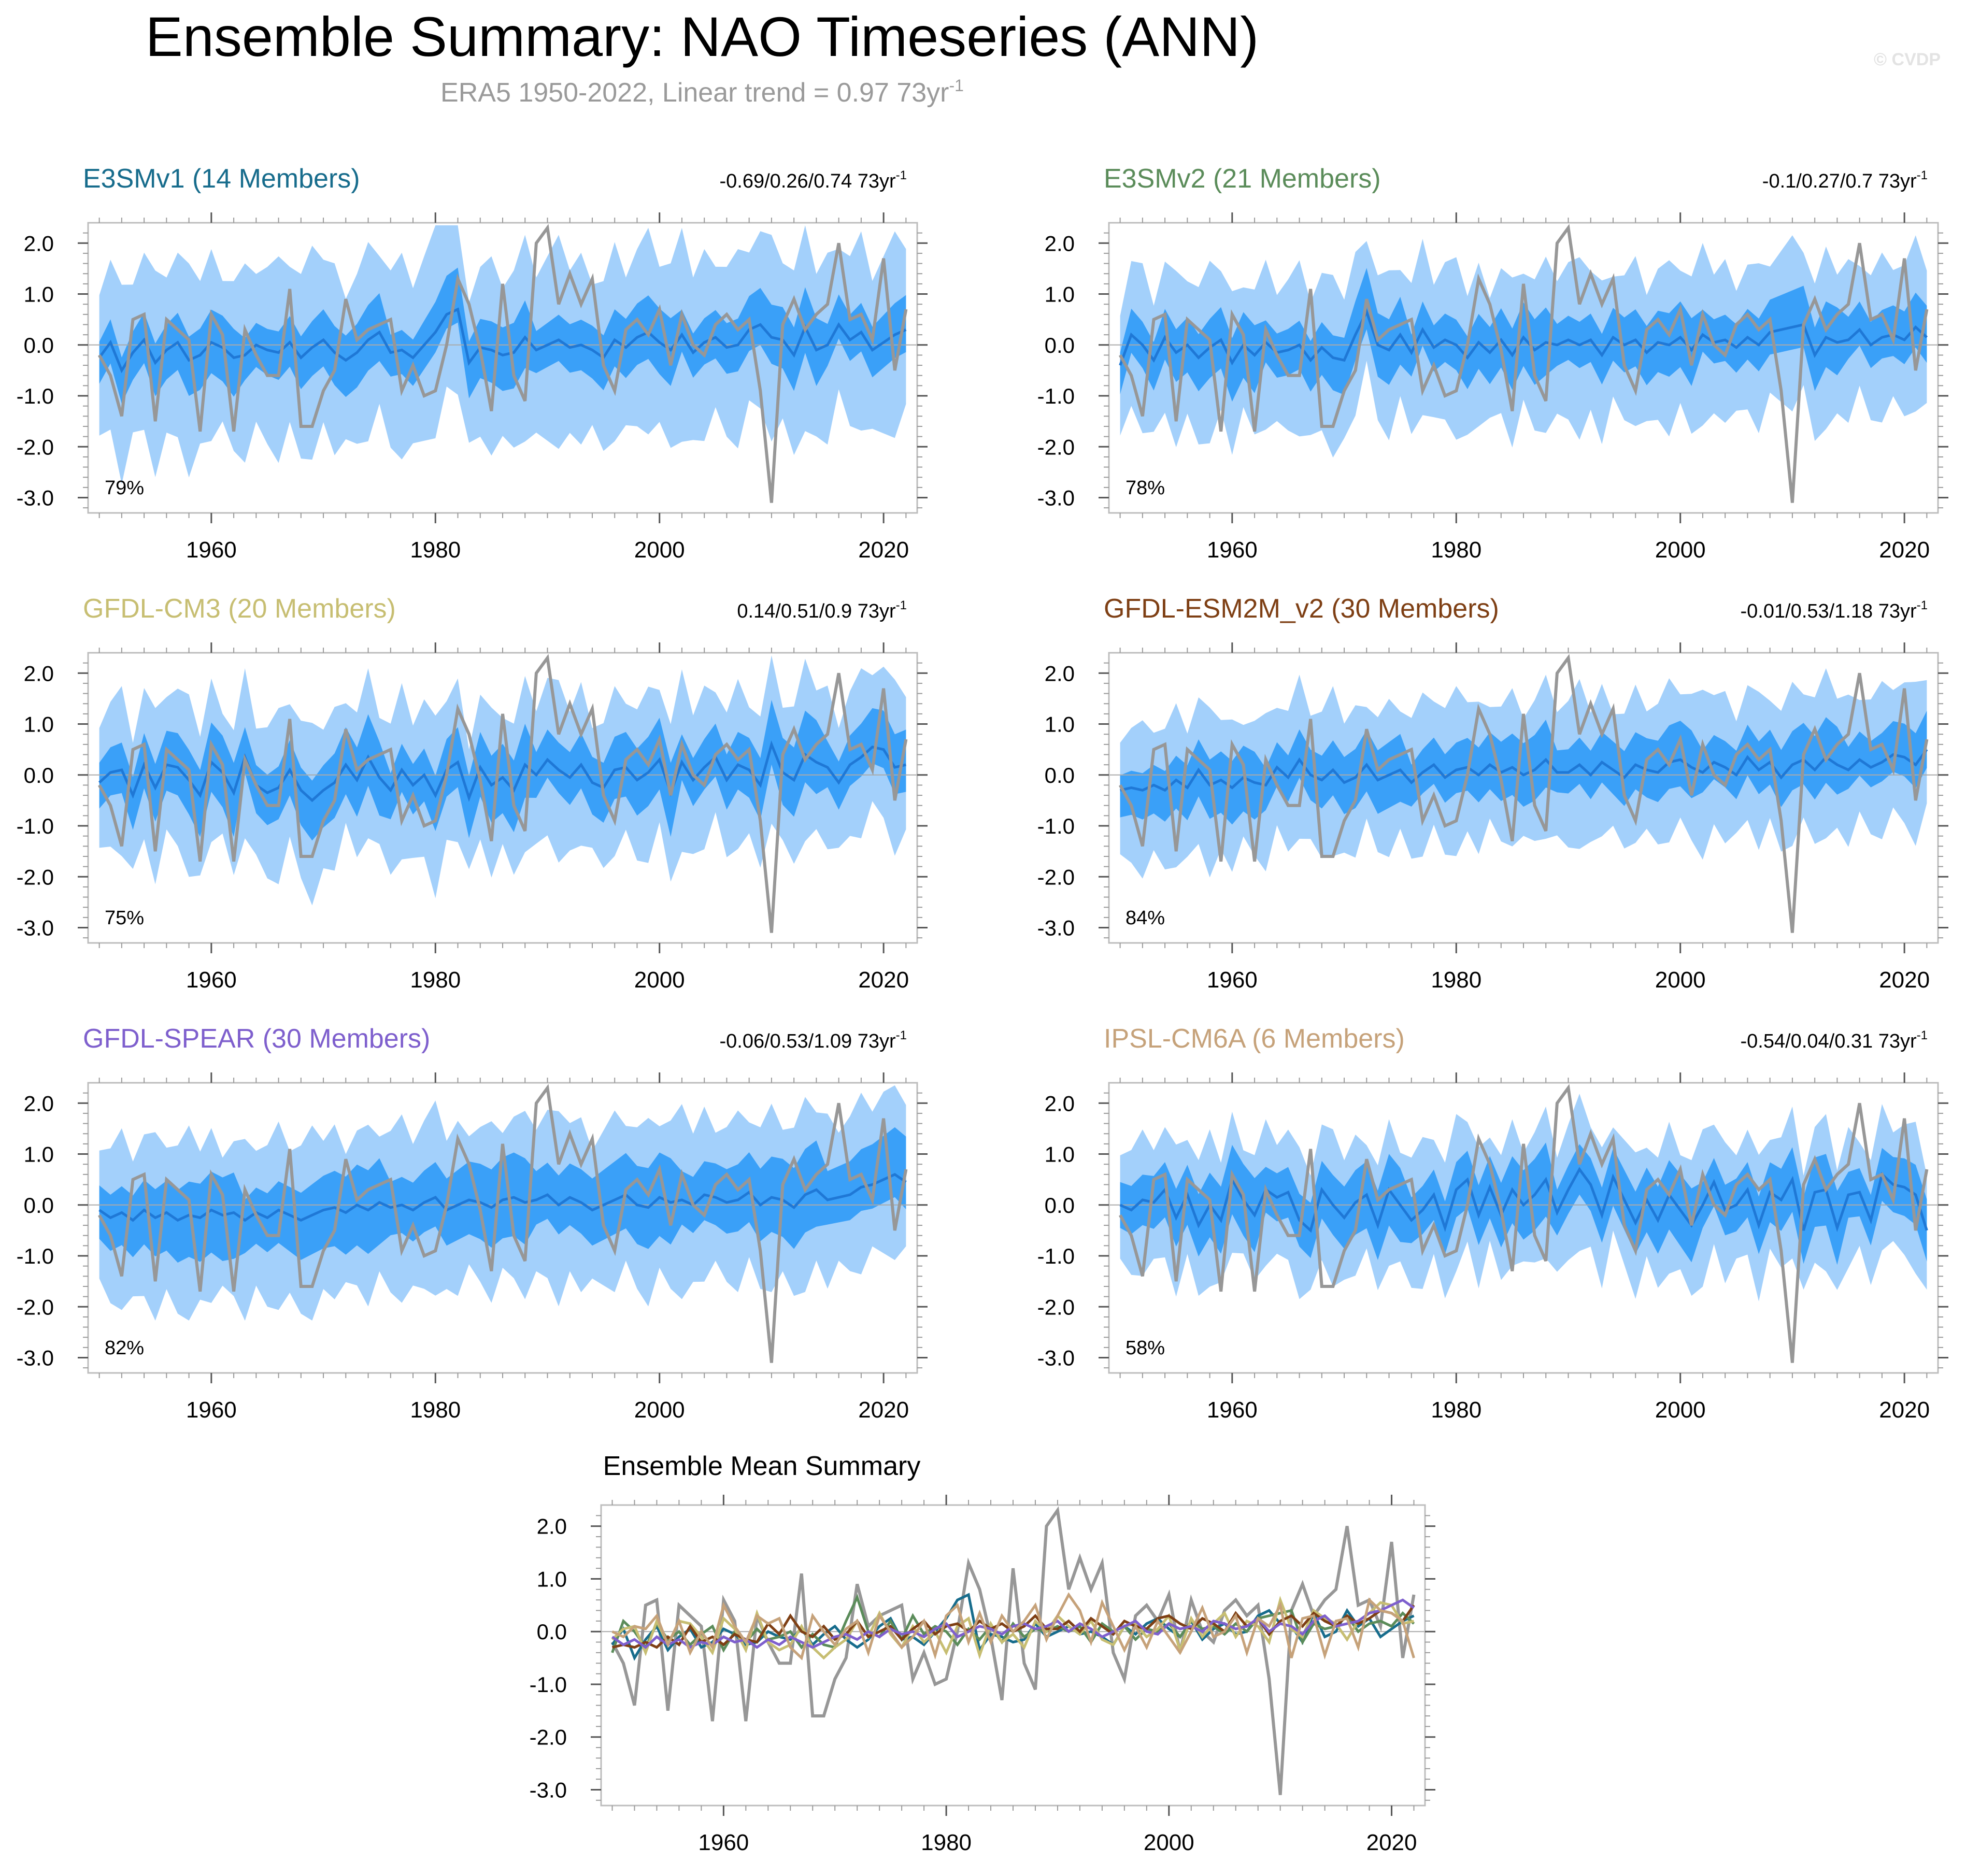  What do you see at coordinates (124, 918) in the screenshot?
I see `panel-percent-label: 75%` at bounding box center [124, 918].